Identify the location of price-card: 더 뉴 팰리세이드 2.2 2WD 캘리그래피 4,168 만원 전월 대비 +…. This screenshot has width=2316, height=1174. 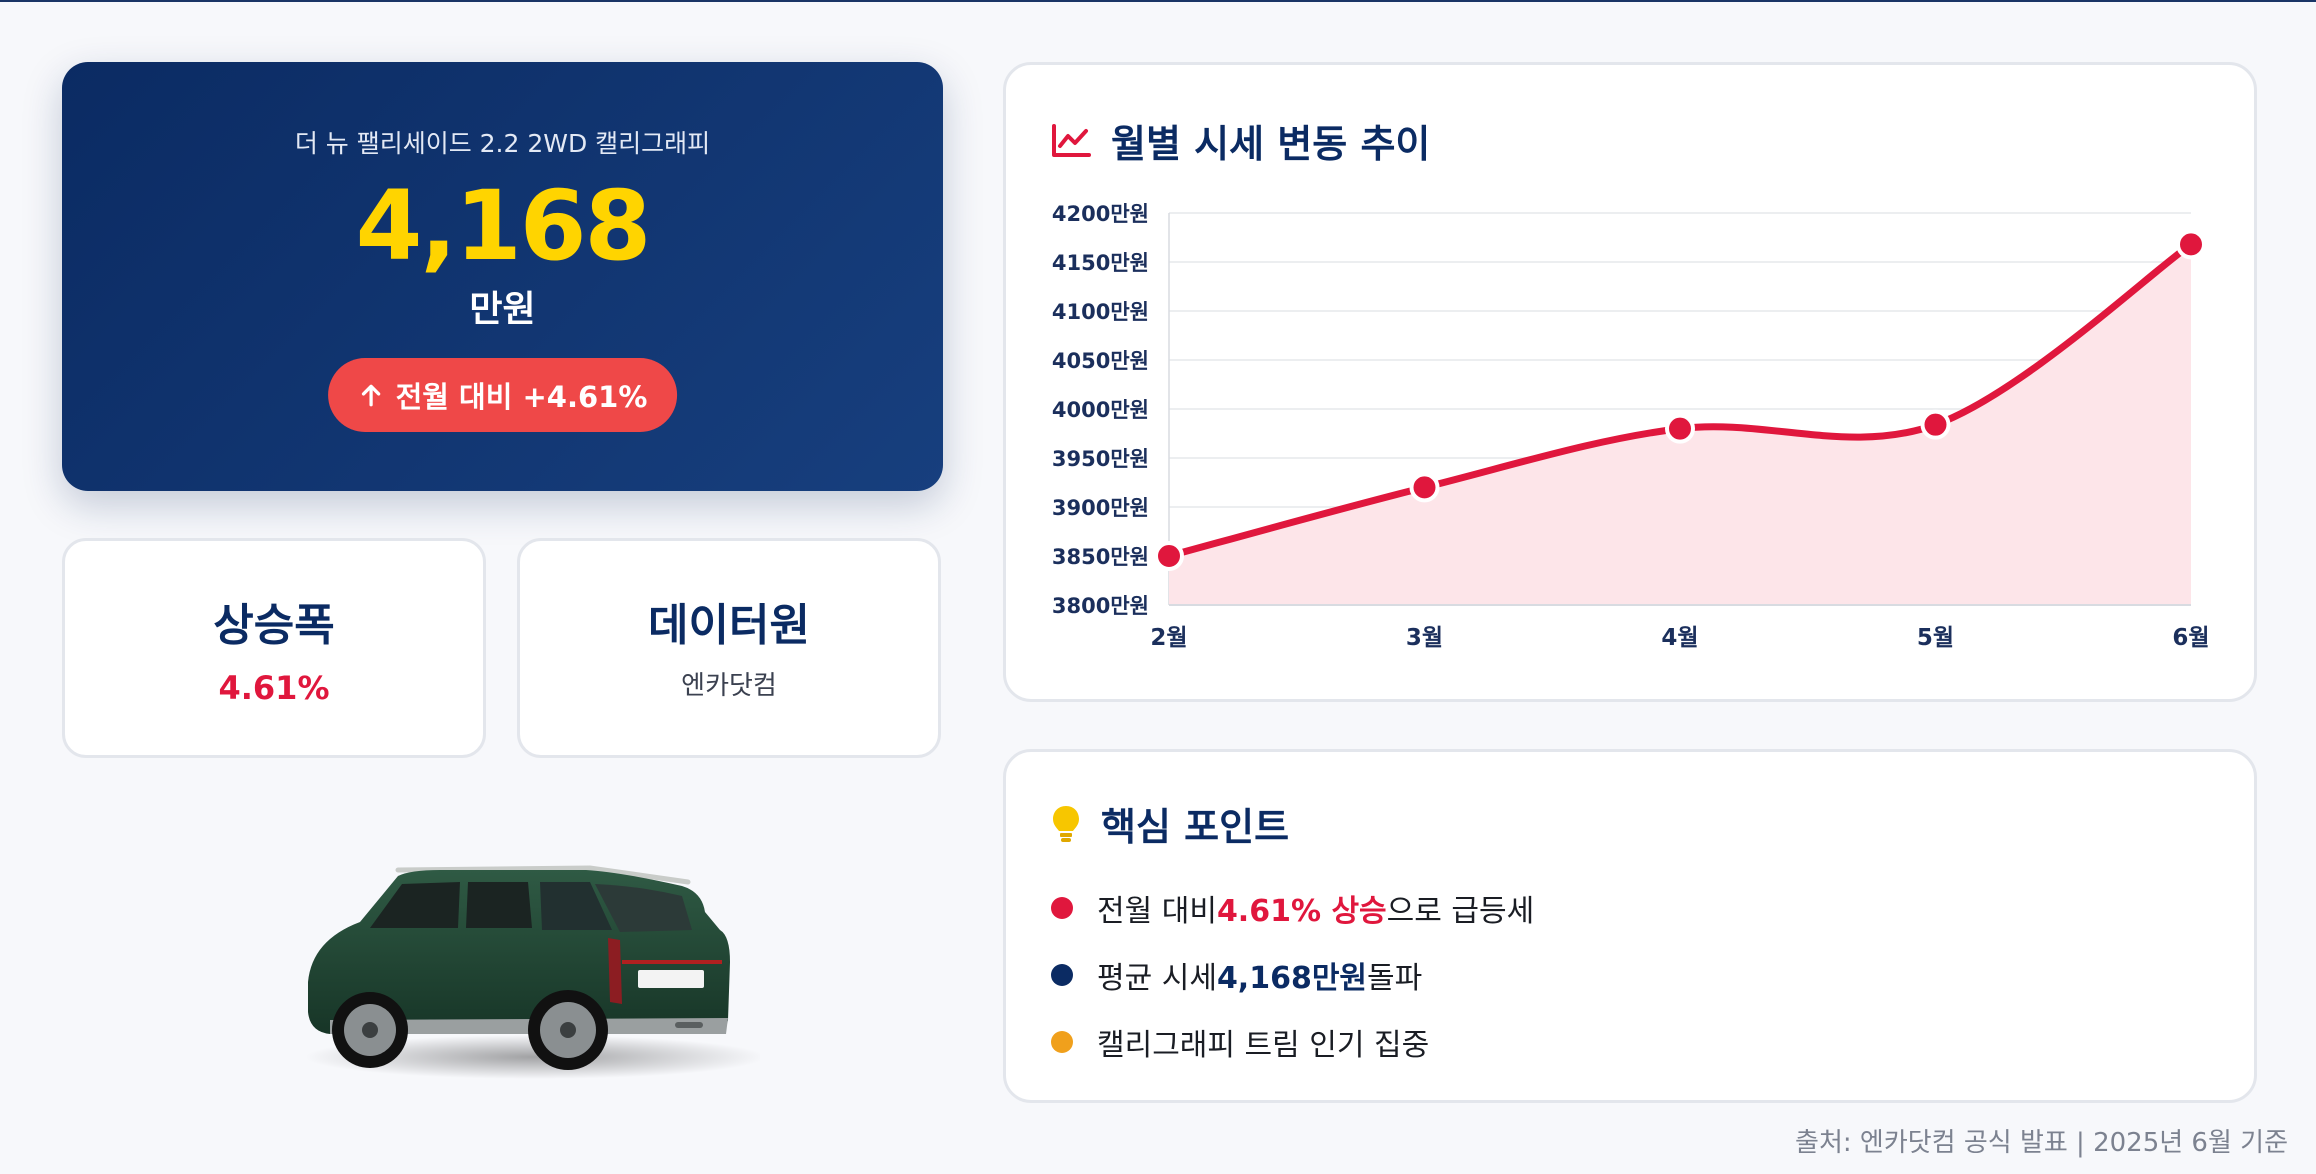
(502, 276).